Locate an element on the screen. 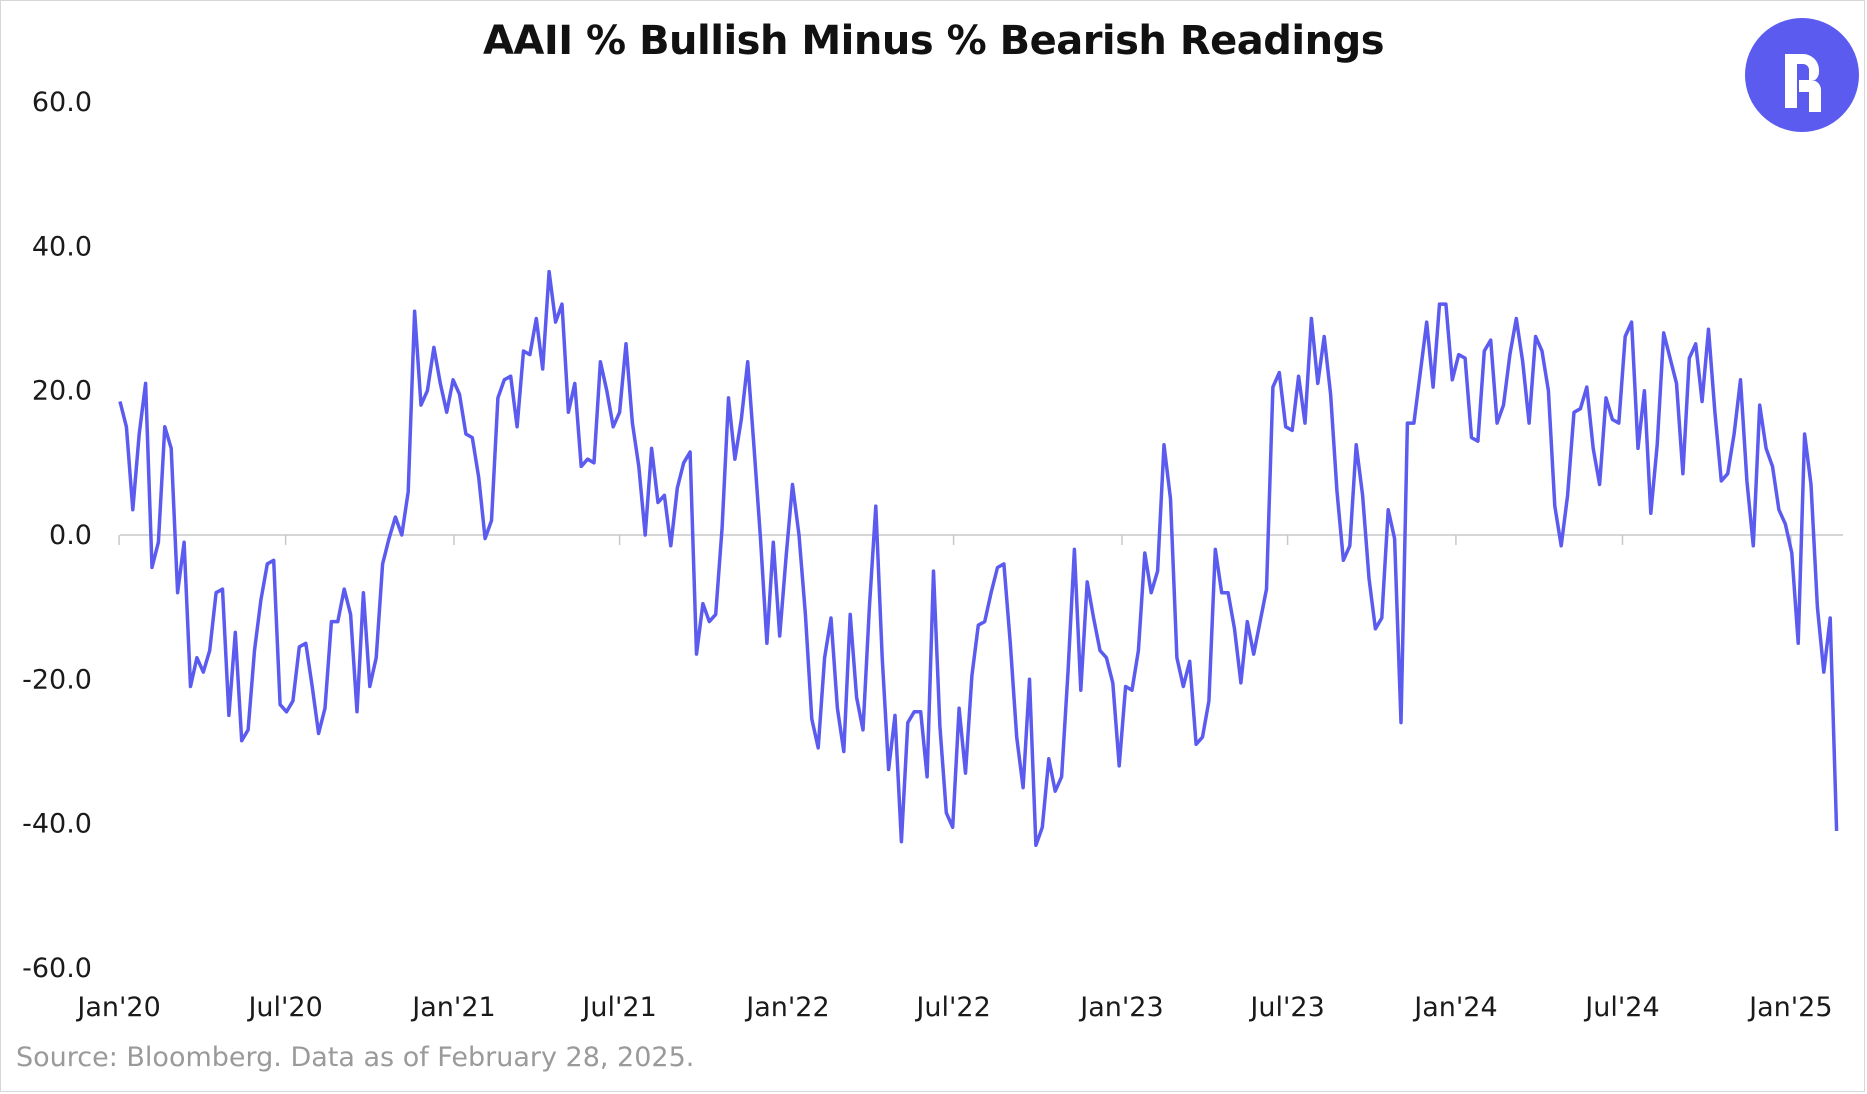  x-tick-label: Jan'25 is located at coordinates (1789, 1007).